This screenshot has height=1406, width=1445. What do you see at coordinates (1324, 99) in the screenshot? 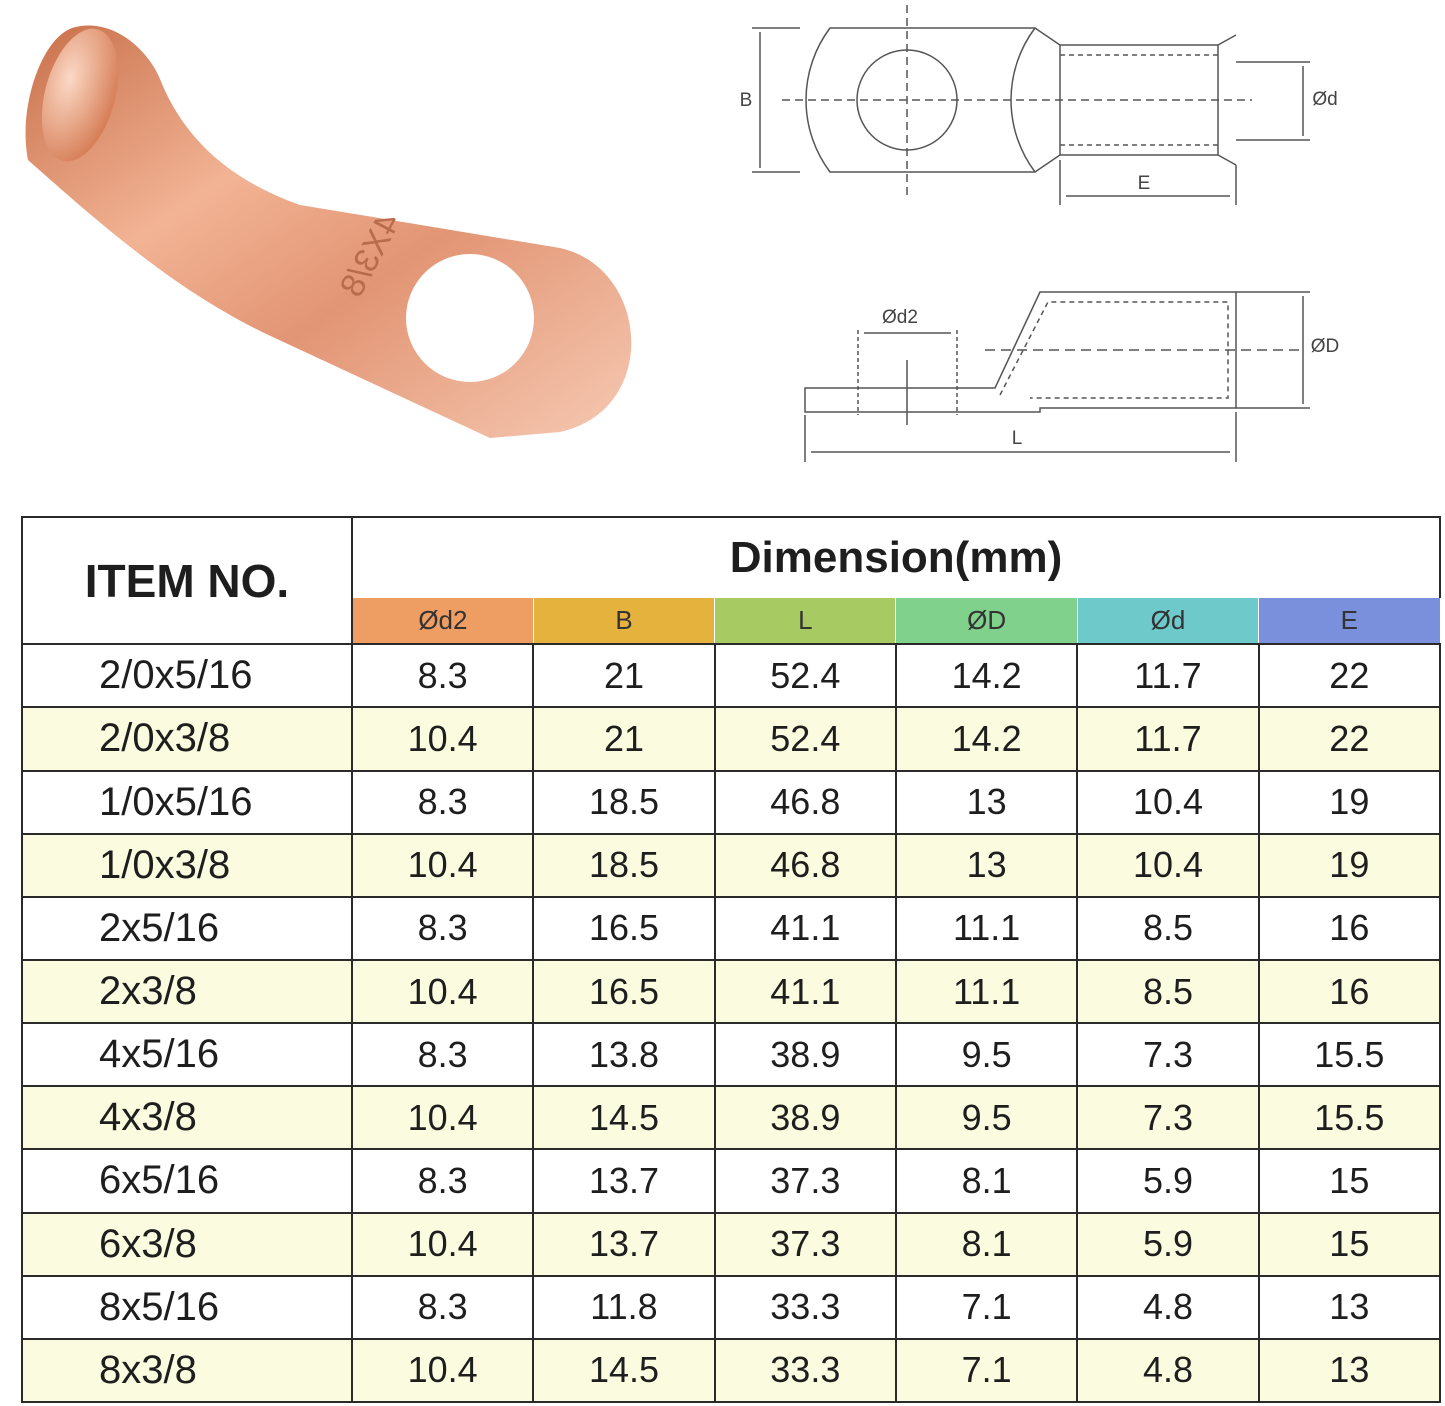
I see `dim-label: Ød` at bounding box center [1324, 99].